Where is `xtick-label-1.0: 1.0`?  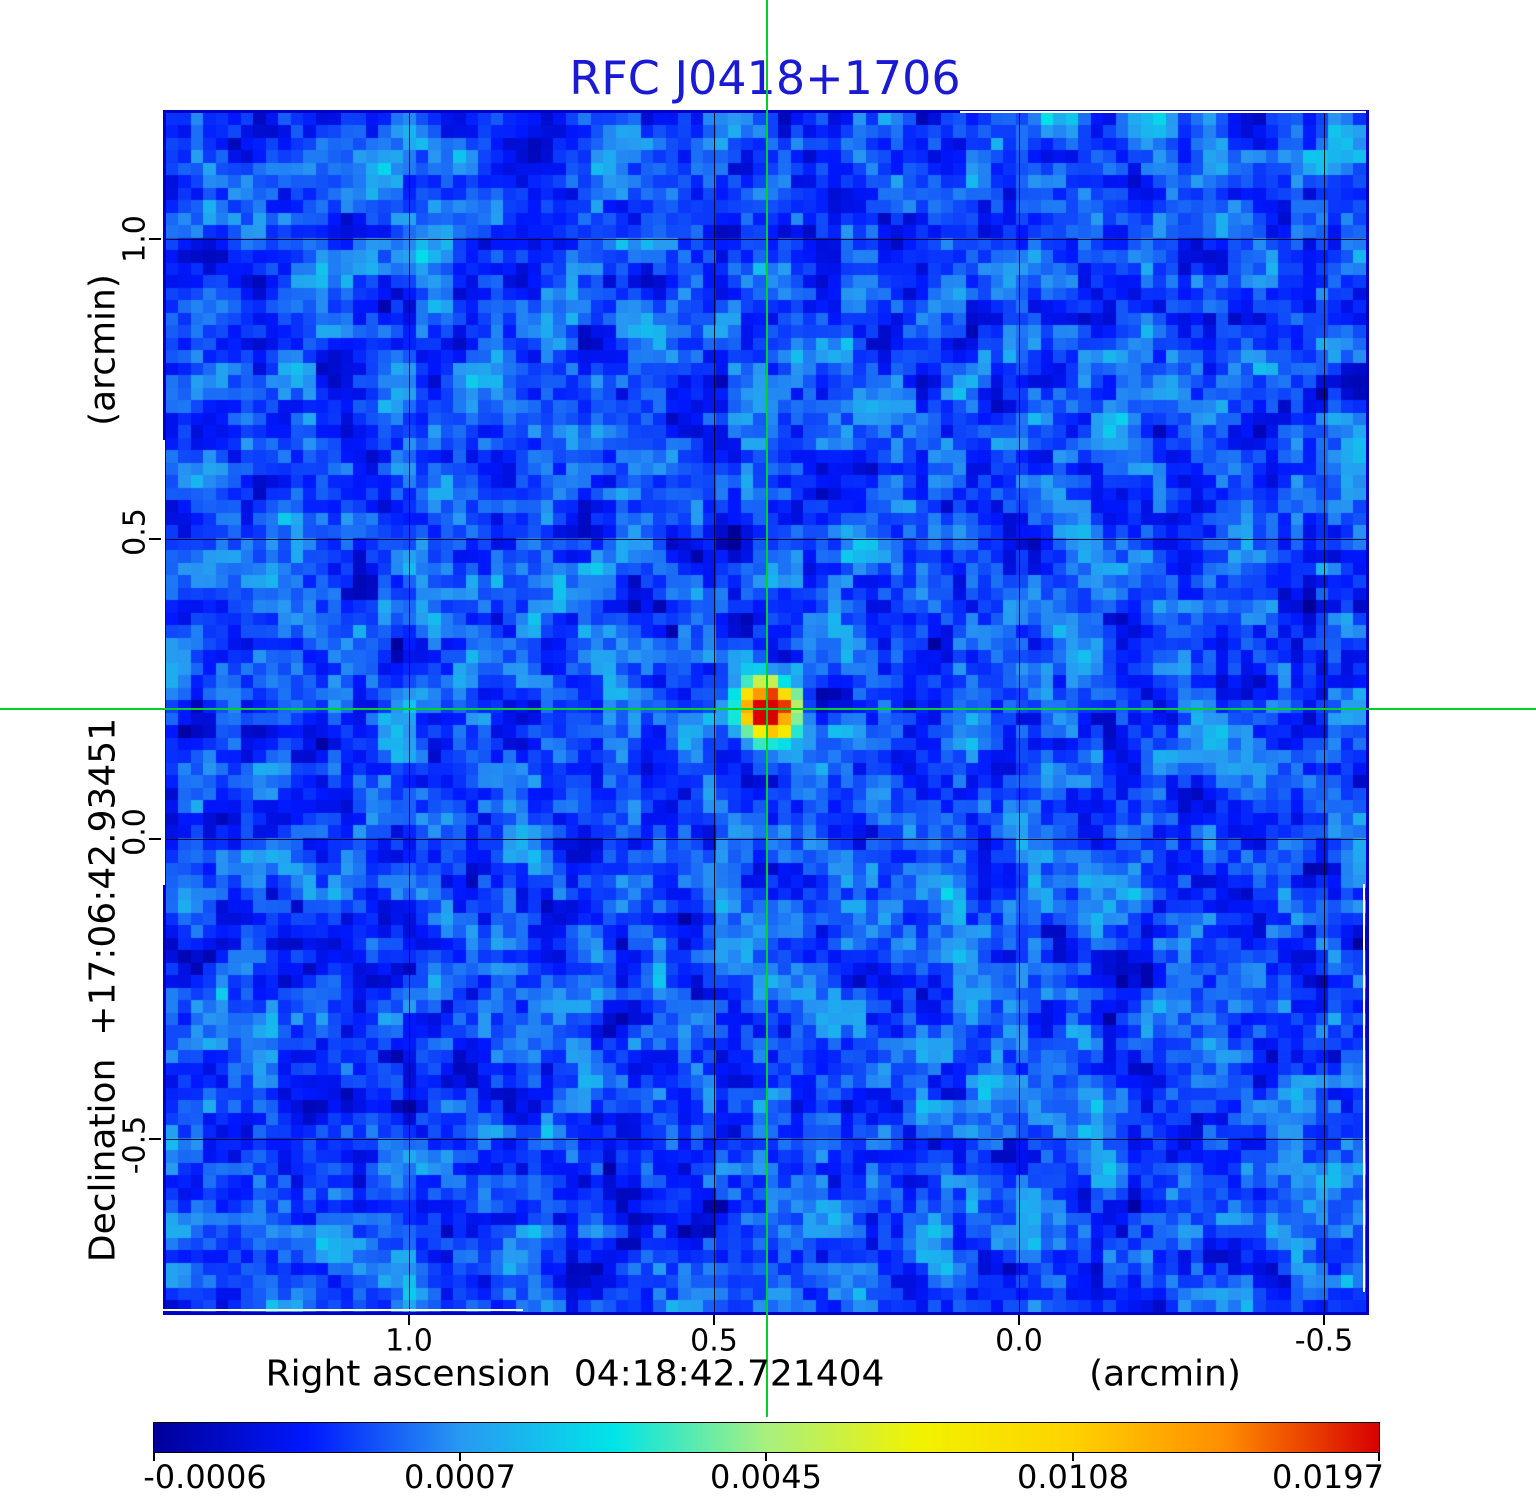
xtick-label-1.0: 1.0 is located at coordinates (409, 1341).